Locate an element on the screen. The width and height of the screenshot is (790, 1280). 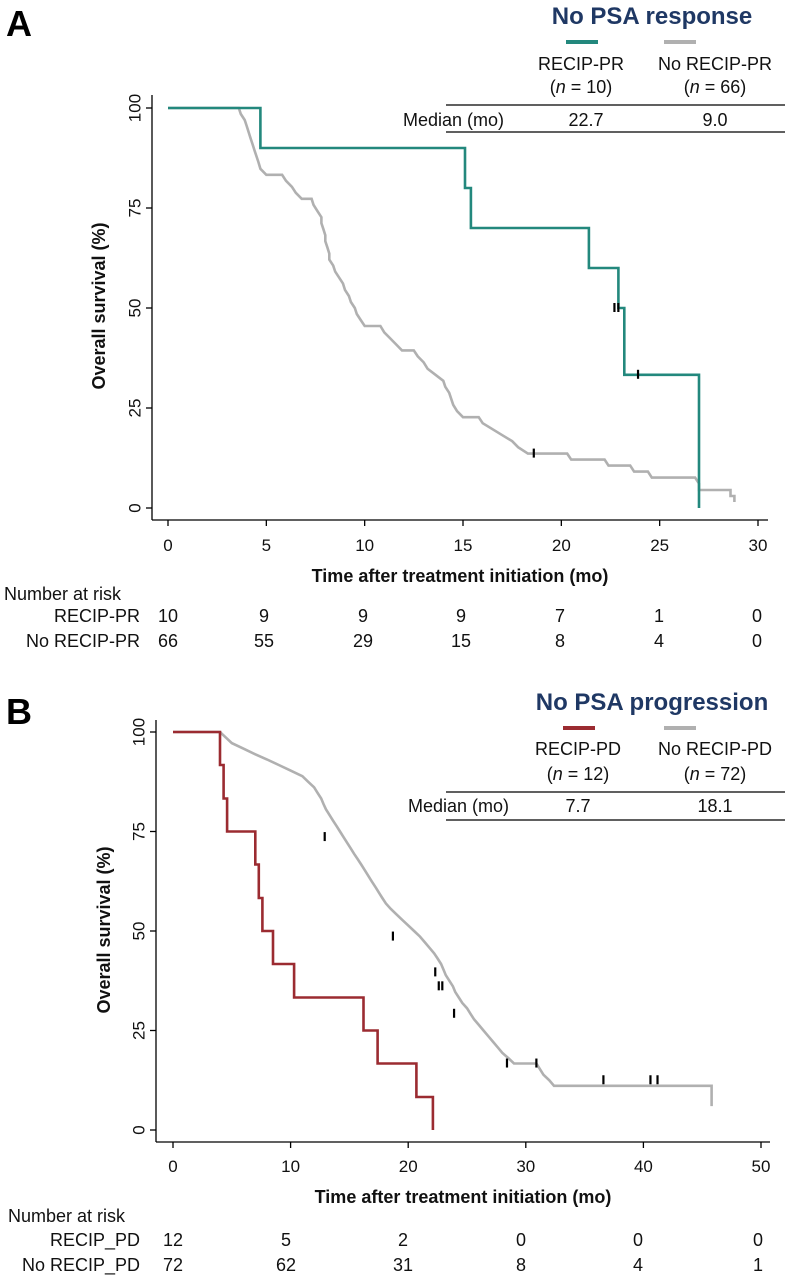
median-value: 22.7 is located at coordinates (585, 120).